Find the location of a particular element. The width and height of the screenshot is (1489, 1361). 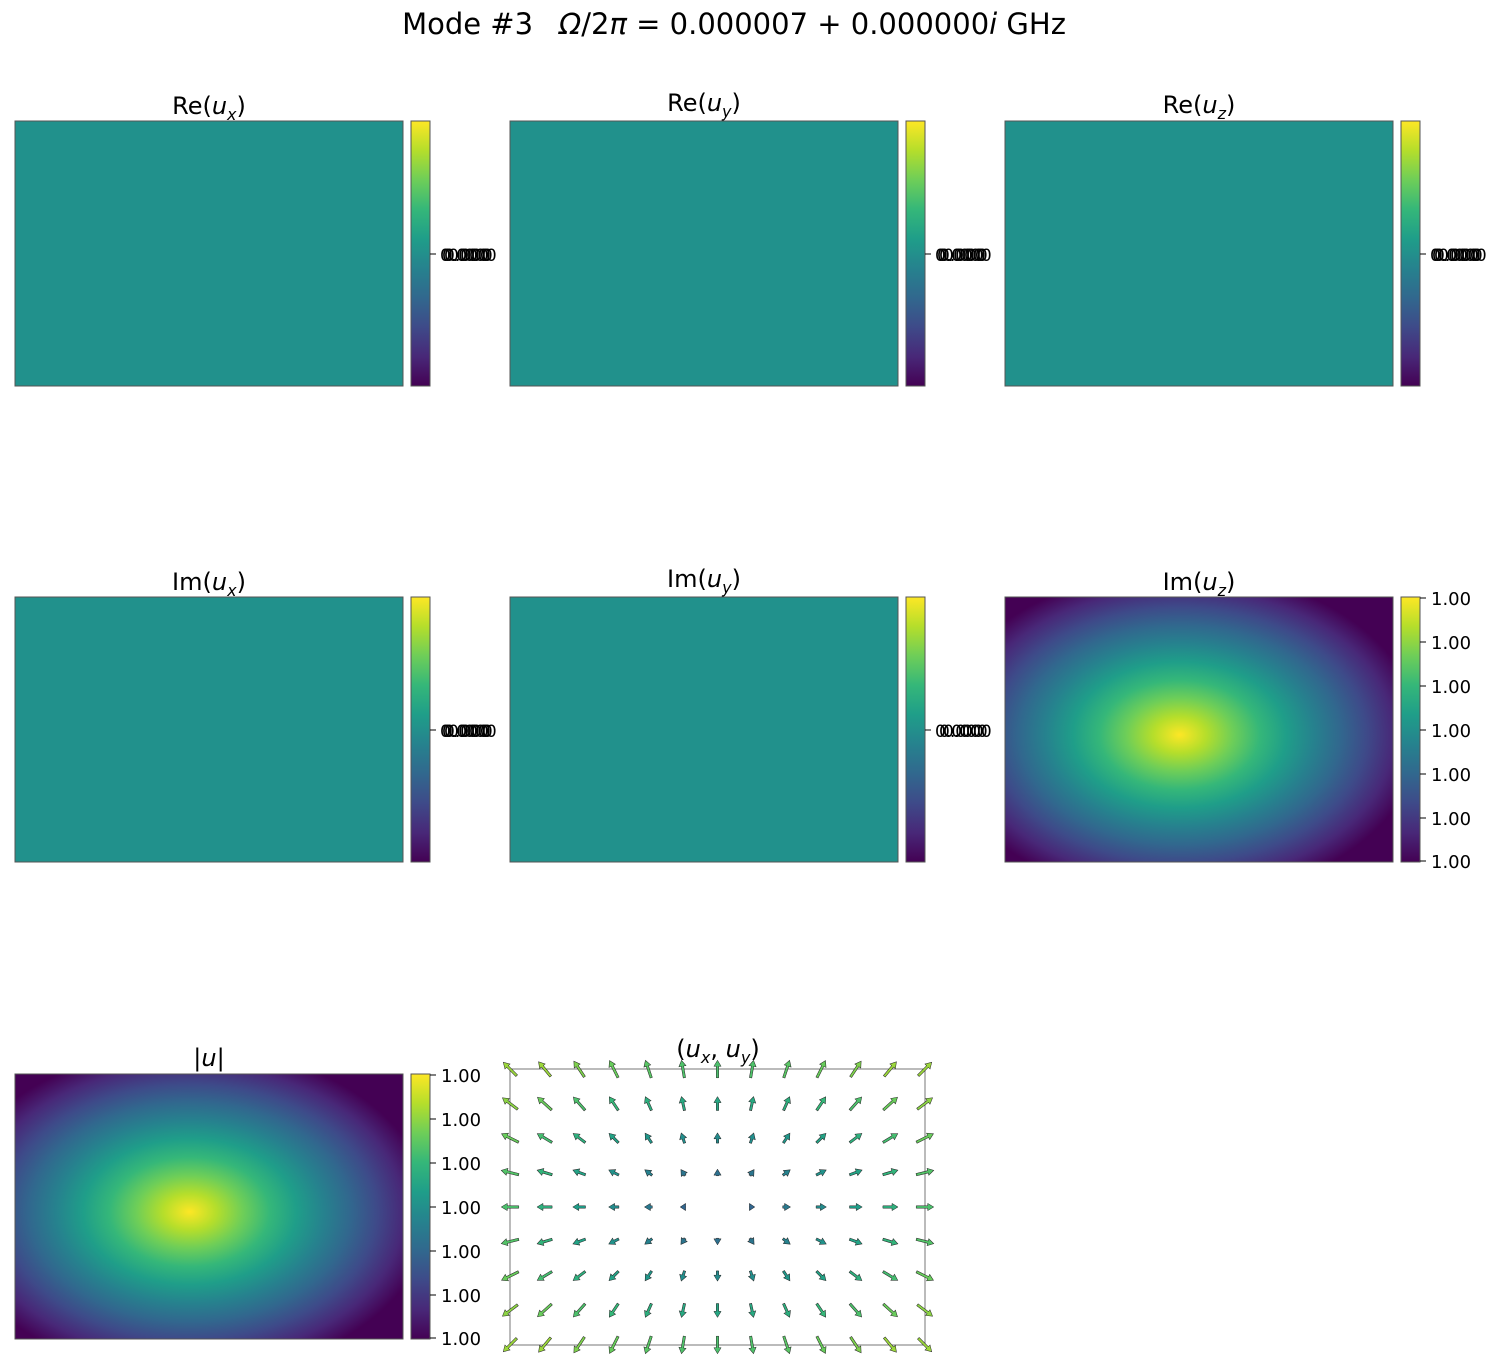

panel-title: Im(uy) is located at coordinates (704, 581).